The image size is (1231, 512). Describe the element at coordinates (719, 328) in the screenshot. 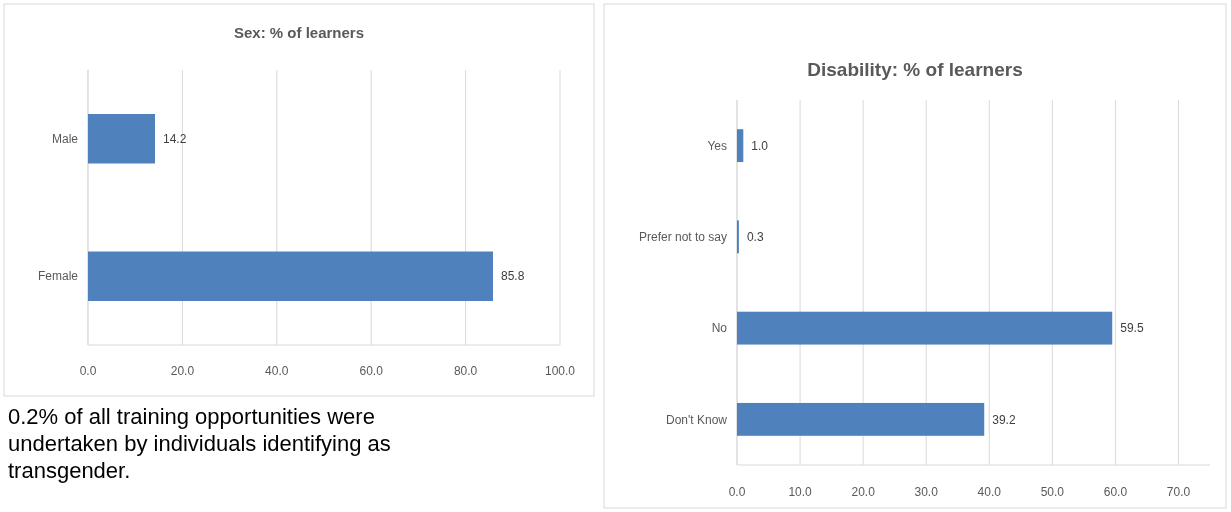

I see `y-tick-label: No` at that location.